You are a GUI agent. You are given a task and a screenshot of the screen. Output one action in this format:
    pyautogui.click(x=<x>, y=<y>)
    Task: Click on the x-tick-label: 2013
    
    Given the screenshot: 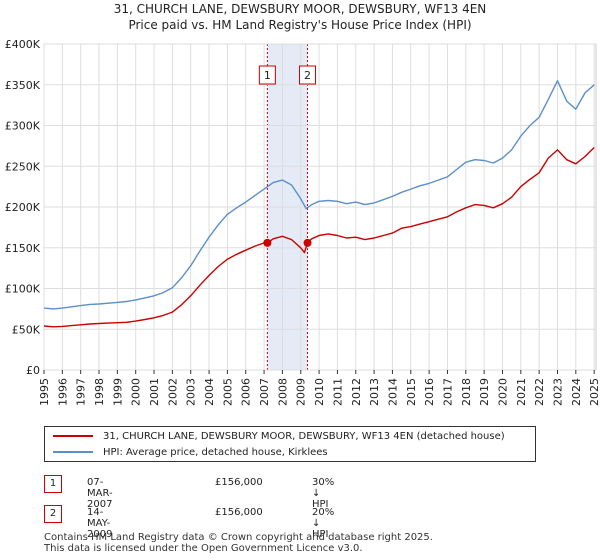 What is the action you would take?
    pyautogui.click(x=374, y=392)
    